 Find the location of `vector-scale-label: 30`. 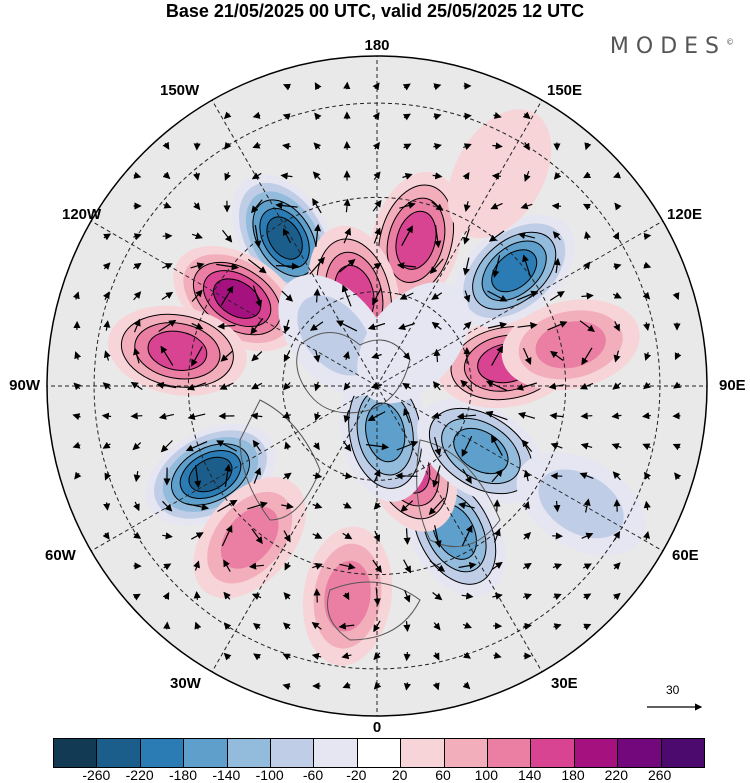

vector-scale-label: 30 is located at coordinates (673, 690).